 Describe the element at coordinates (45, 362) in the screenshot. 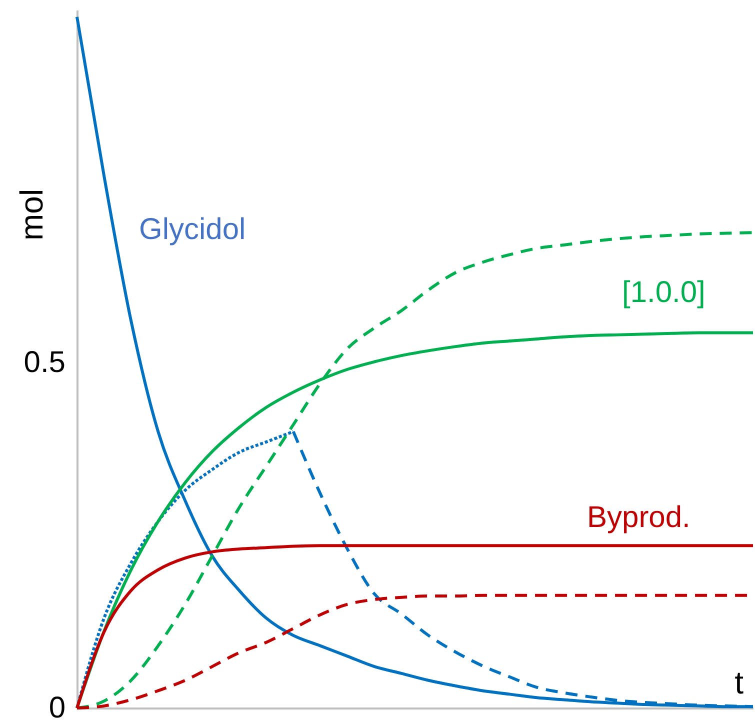

I see `y-tick-label: 0.5` at that location.